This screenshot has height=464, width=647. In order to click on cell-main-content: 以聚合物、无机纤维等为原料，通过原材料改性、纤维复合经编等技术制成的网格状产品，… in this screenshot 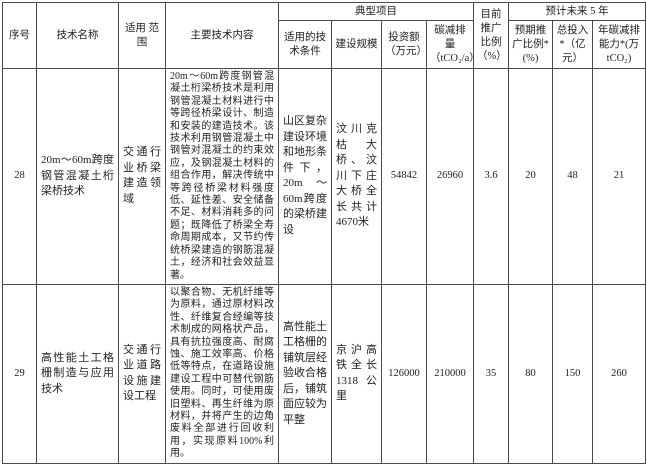, I will do `click(222, 373)`.